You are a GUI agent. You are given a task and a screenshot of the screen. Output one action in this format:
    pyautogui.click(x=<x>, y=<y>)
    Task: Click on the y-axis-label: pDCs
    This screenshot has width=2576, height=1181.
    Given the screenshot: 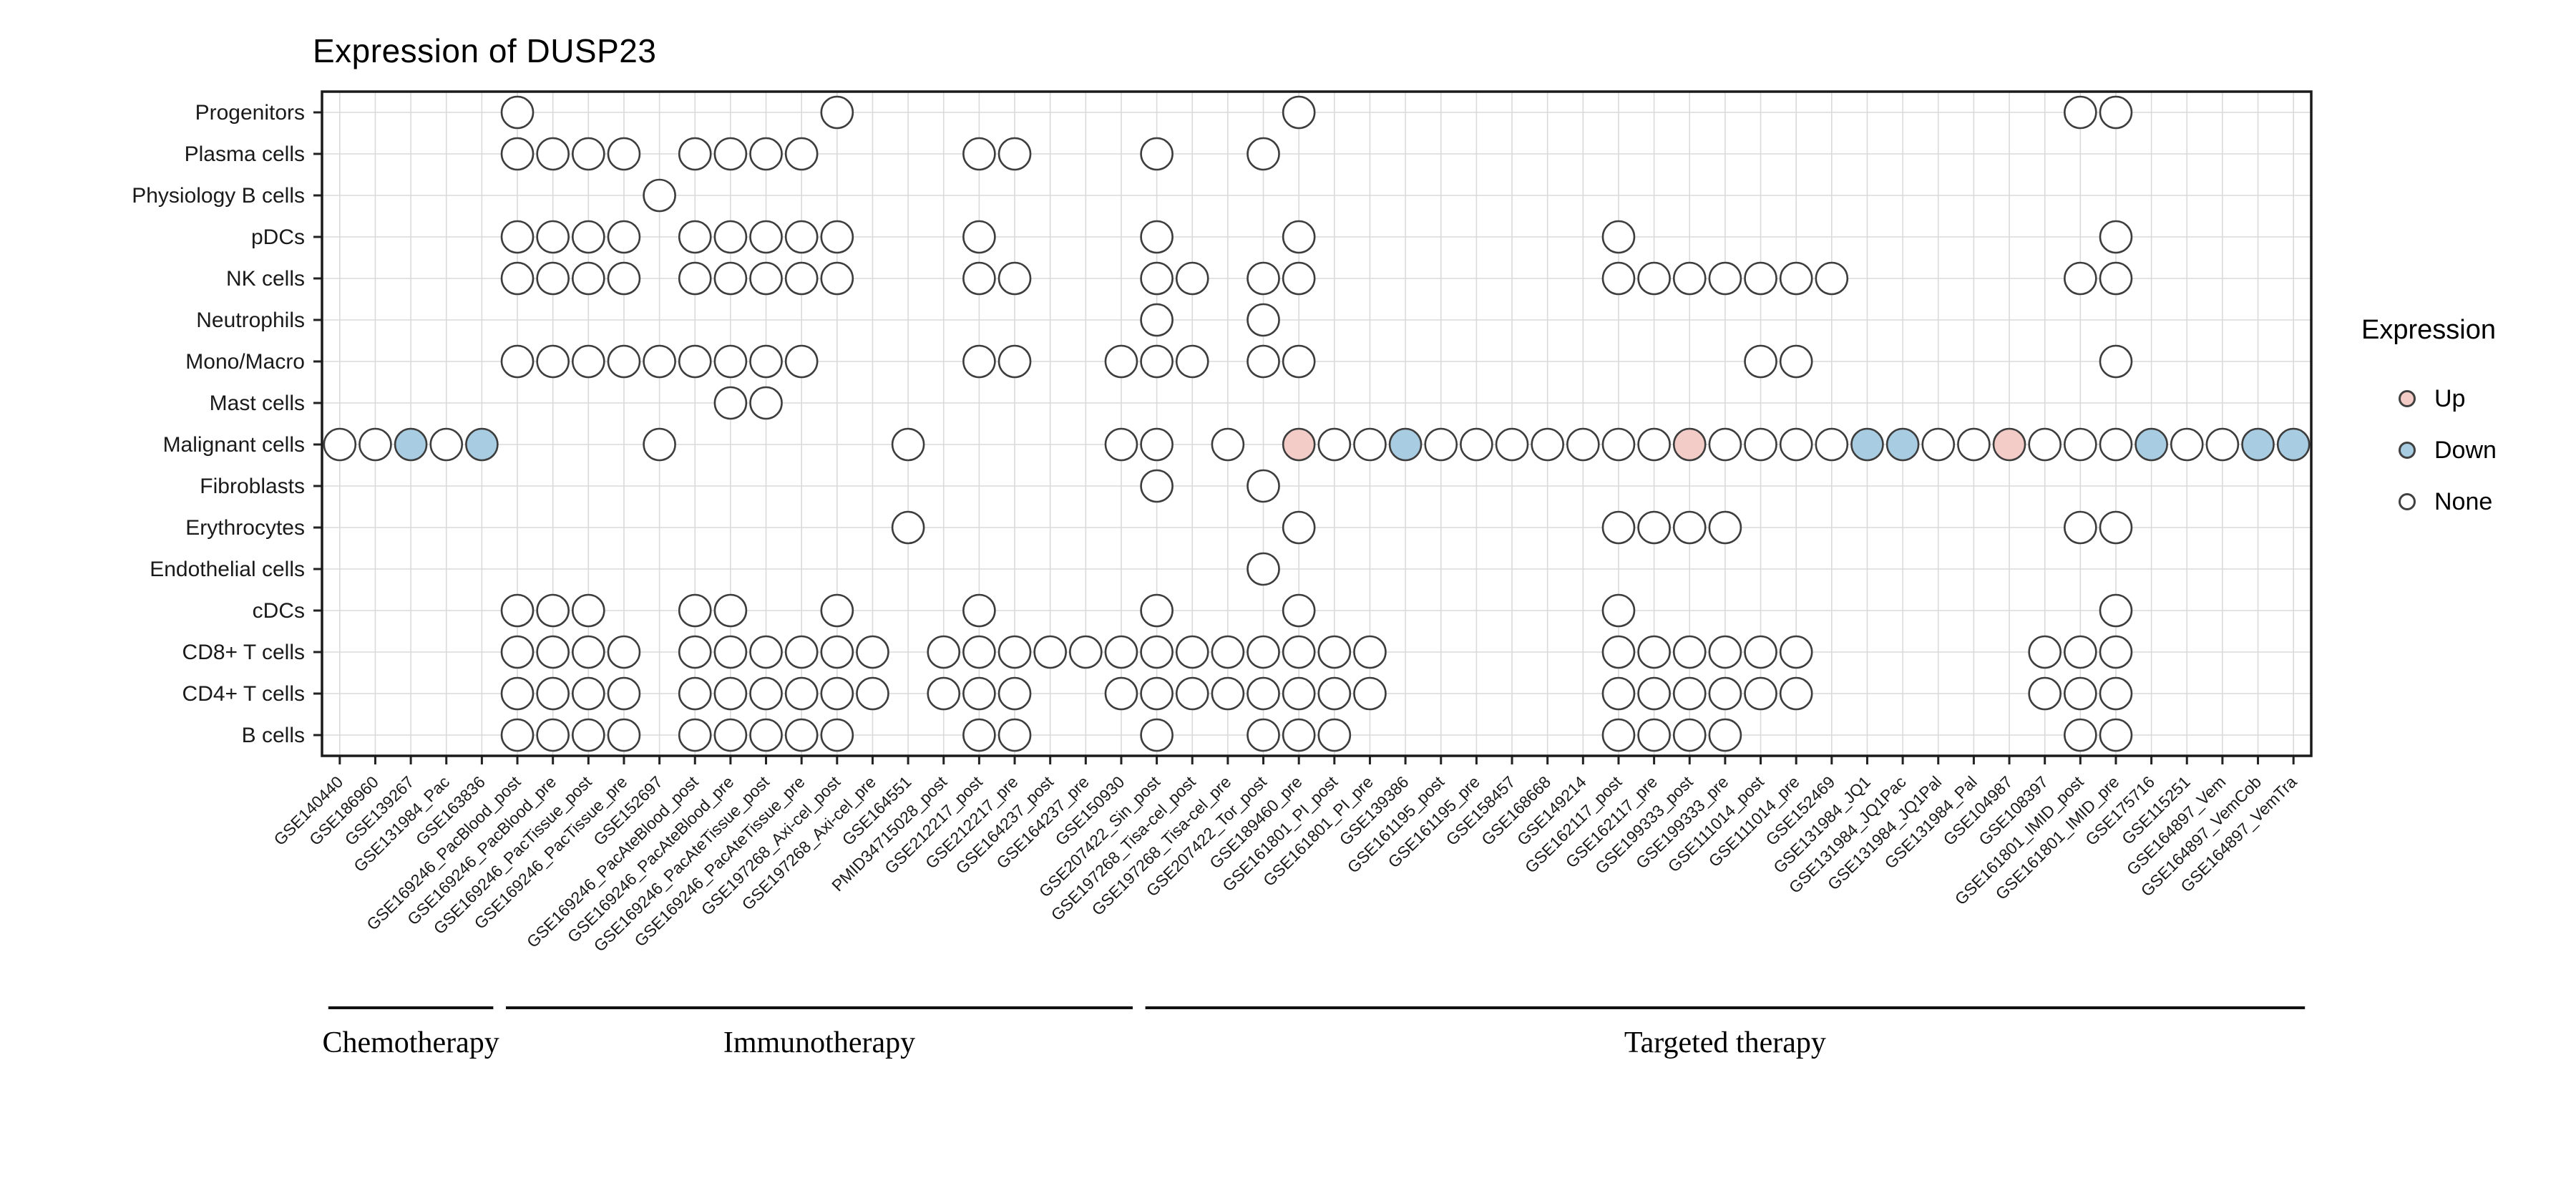 What is the action you would take?
    pyautogui.click(x=278, y=237)
    